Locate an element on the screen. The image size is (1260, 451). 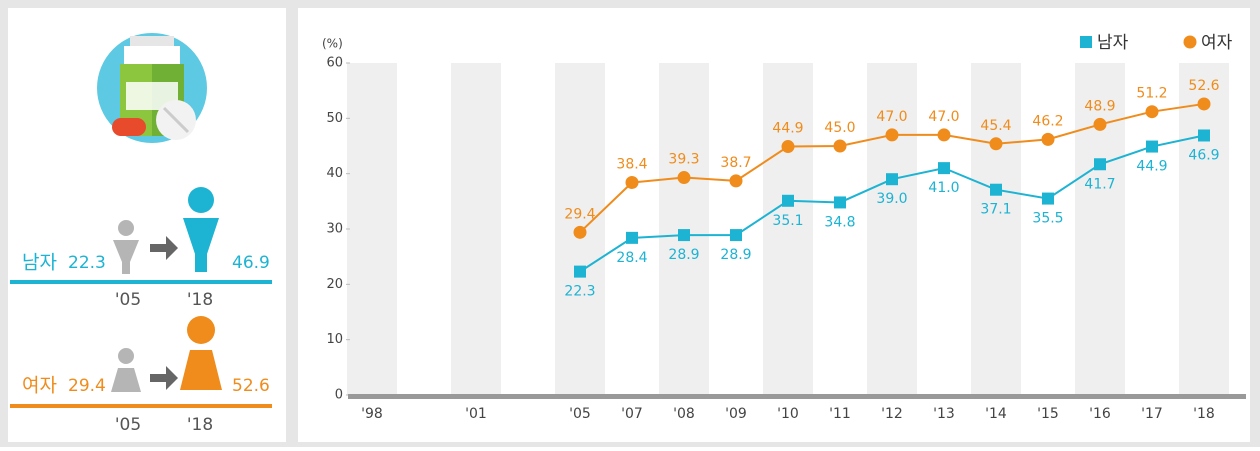
x-tick-label: '98 is located at coordinates (372, 414).